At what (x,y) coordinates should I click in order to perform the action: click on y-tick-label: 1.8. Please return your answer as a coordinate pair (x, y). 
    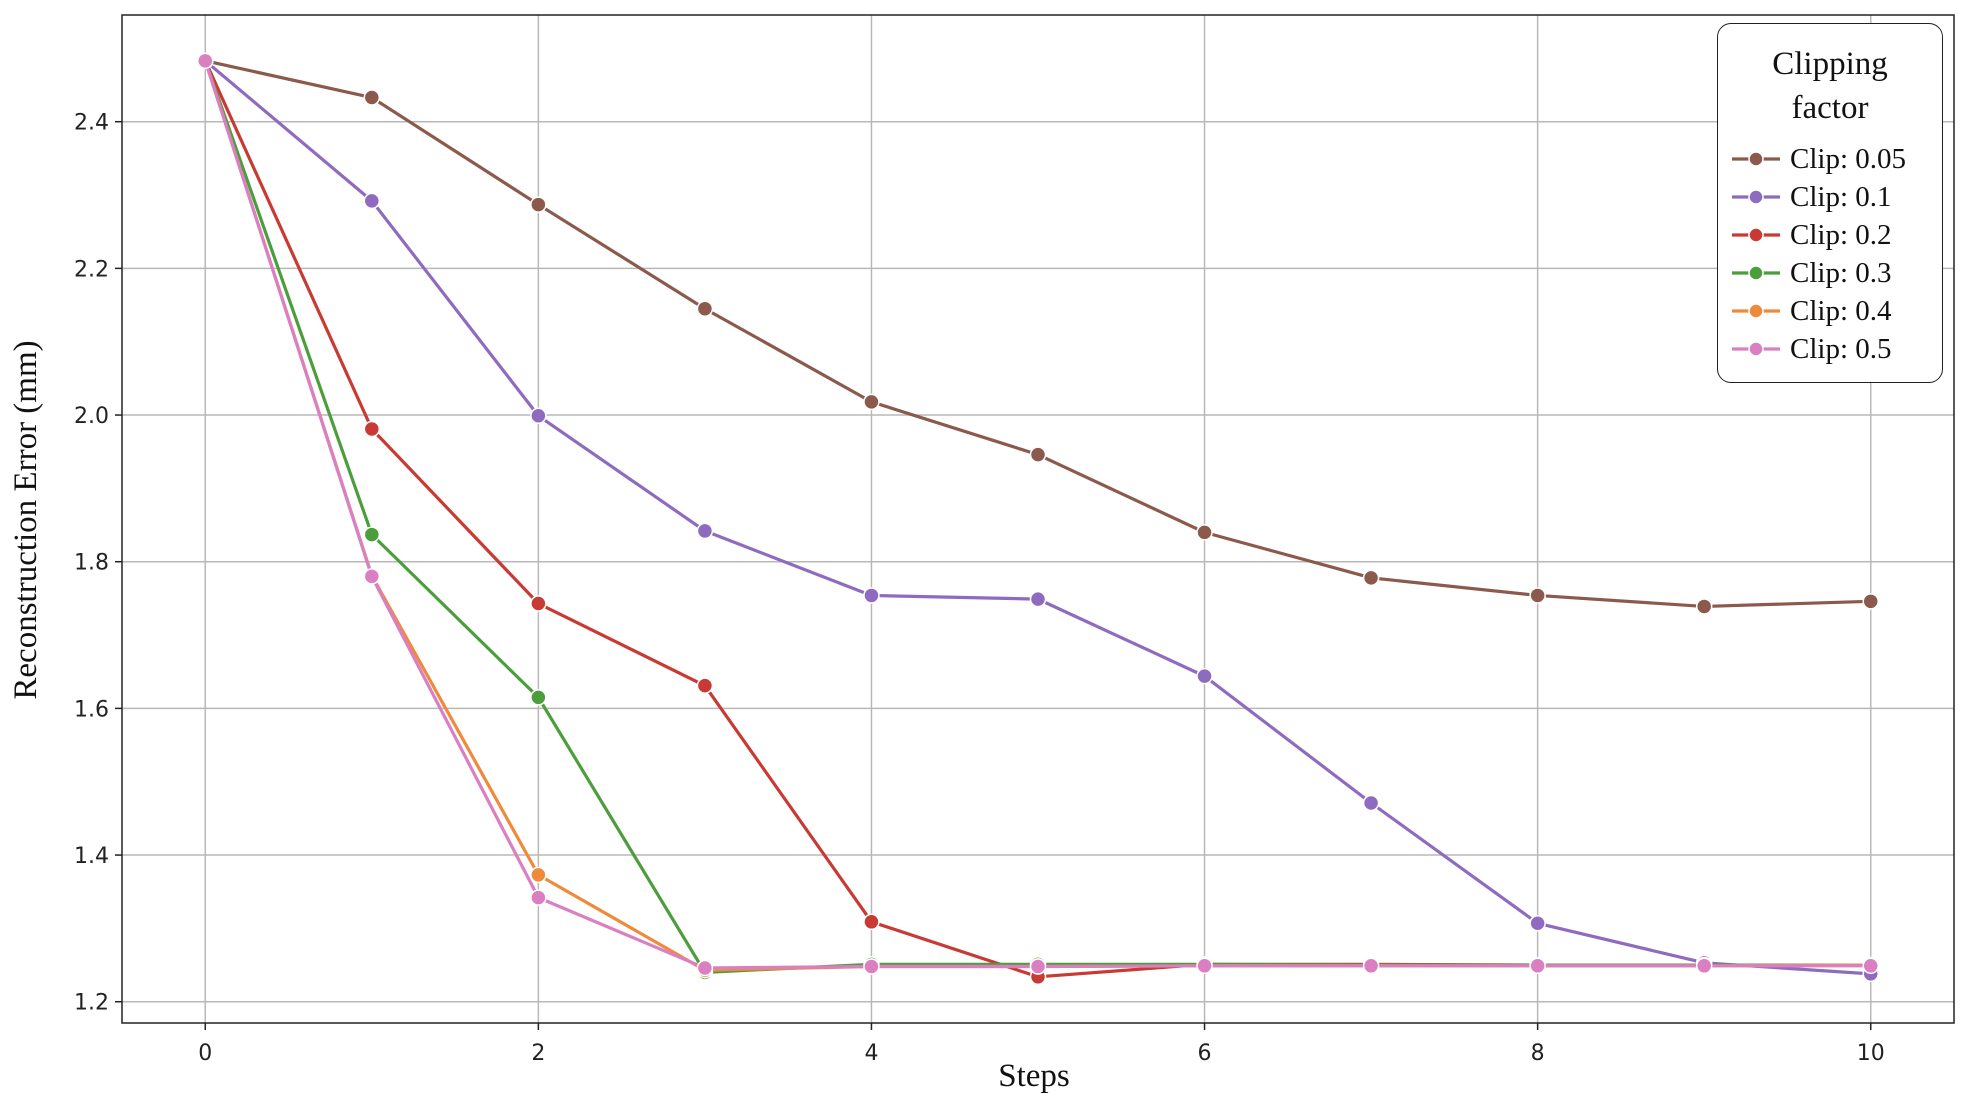
    Looking at the image, I should click on (91, 563).